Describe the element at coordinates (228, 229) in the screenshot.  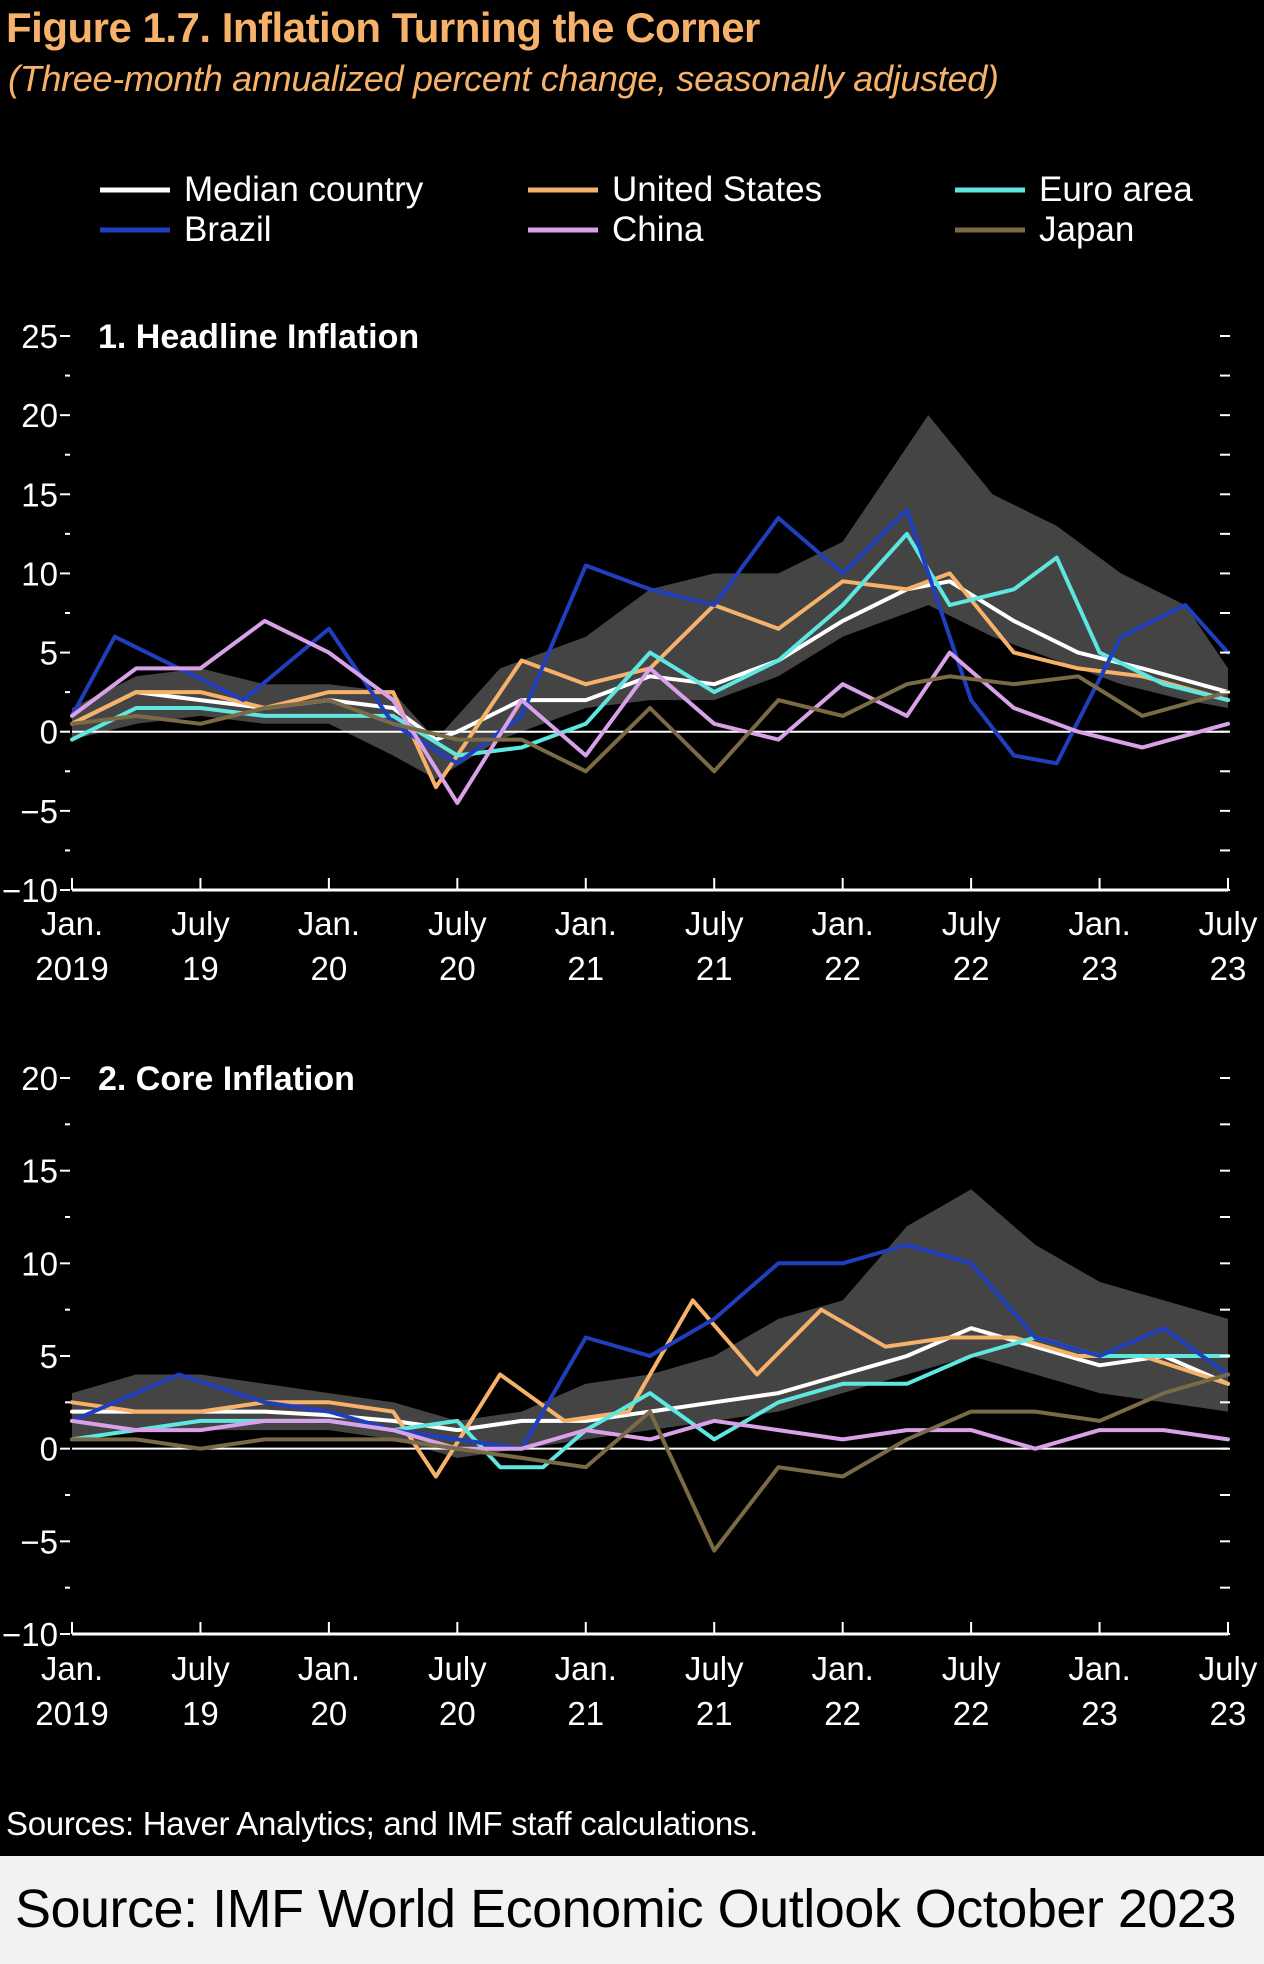
I see `legend-label: Brazil` at that location.